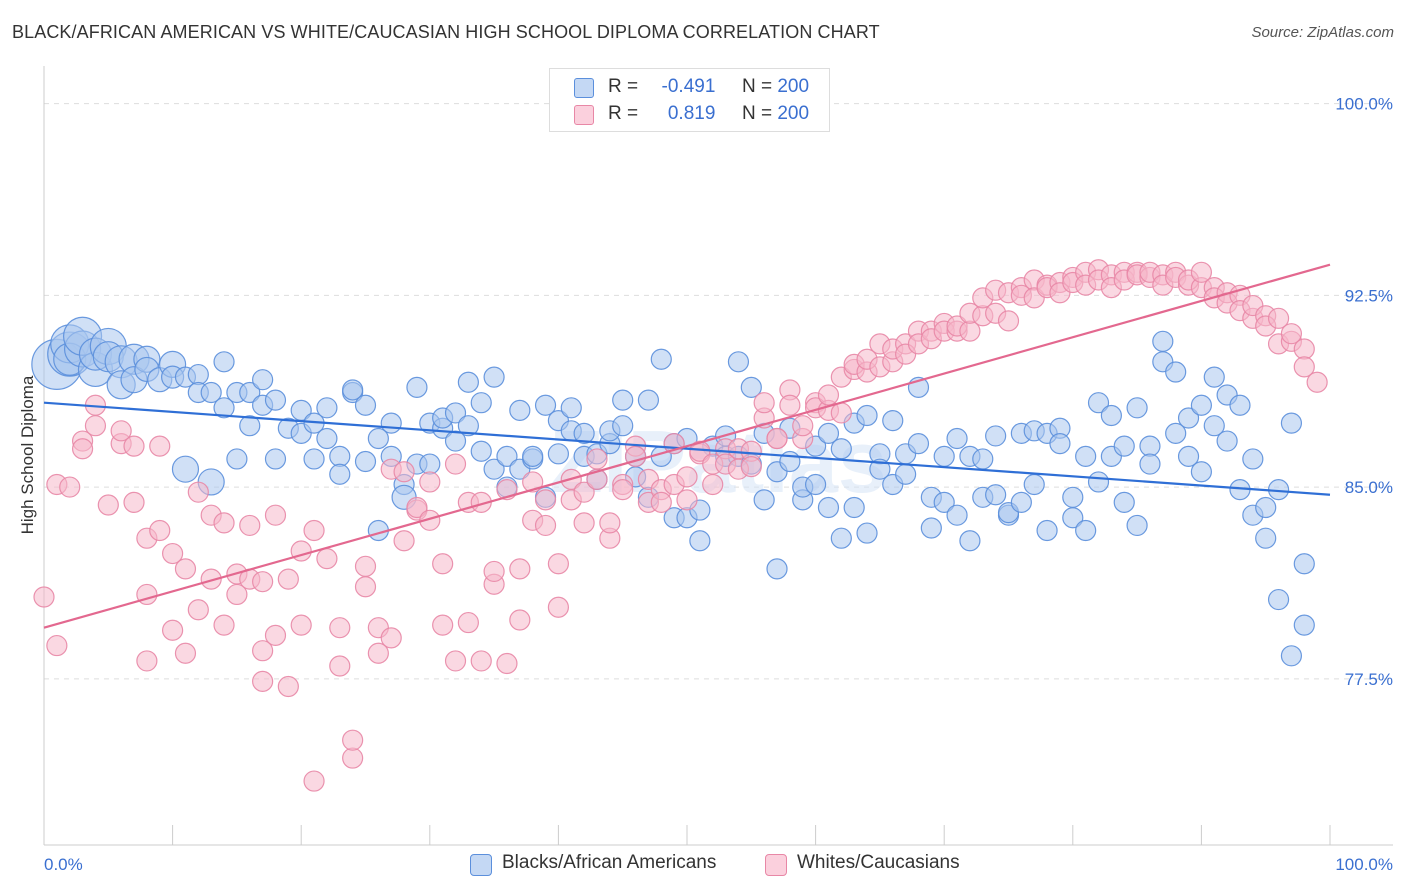 The image size is (1406, 892). Describe the element at coordinates (689, 100) in the screenshot. I see `correlation-legend: R = -0.491 N = 200 R = 0.819 N = 200` at that location.